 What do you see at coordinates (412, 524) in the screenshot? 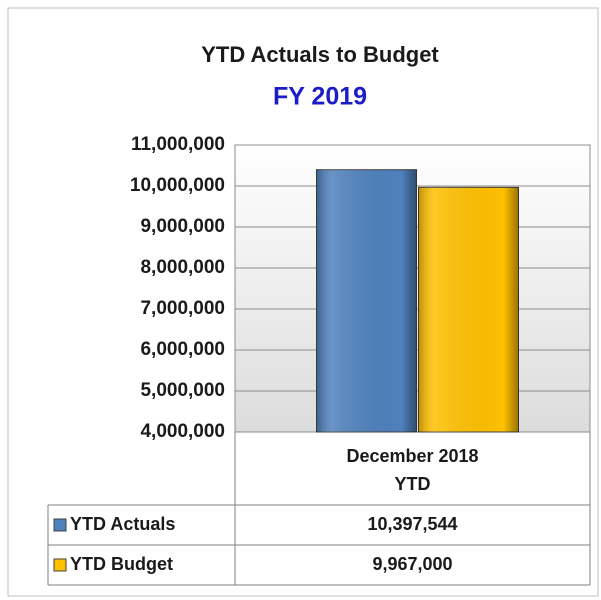
I see `value-label: 10,397,544` at bounding box center [412, 524].